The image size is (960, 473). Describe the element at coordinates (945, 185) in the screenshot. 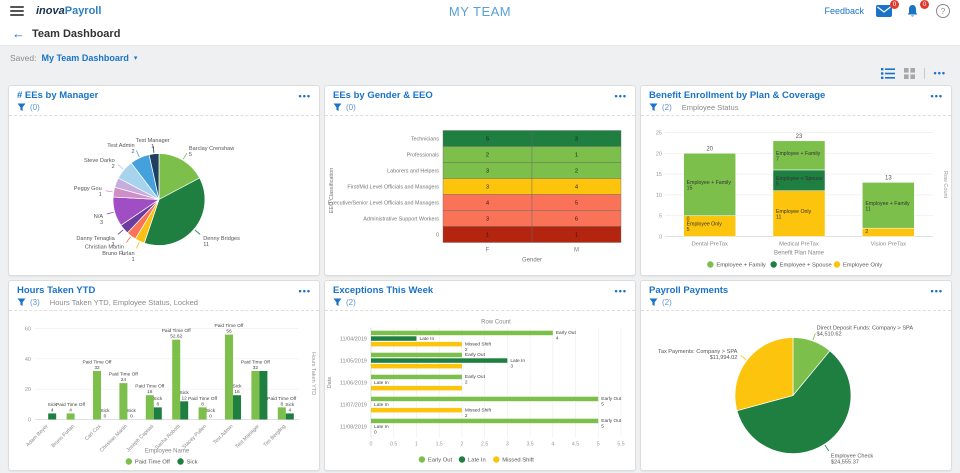

I see `y-axis-label: Row Count` at that location.